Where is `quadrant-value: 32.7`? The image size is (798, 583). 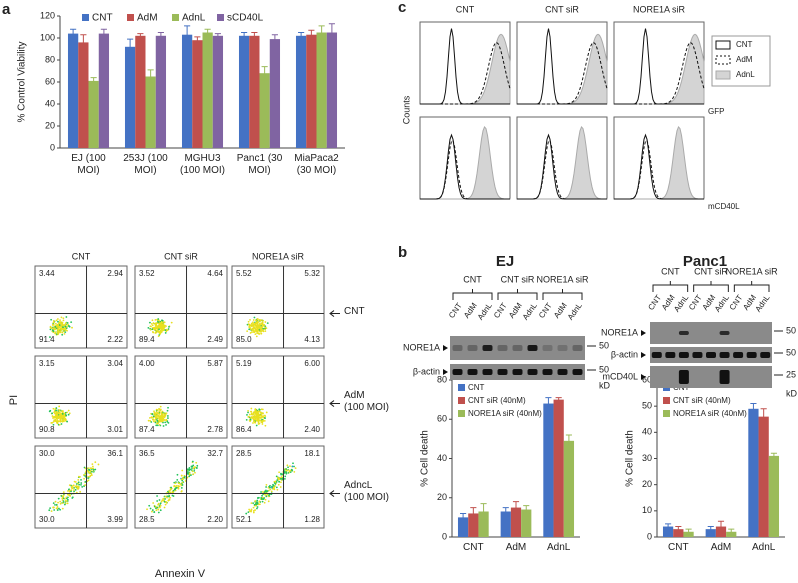
quadrant-value: 32.7 is located at coordinates (215, 453).